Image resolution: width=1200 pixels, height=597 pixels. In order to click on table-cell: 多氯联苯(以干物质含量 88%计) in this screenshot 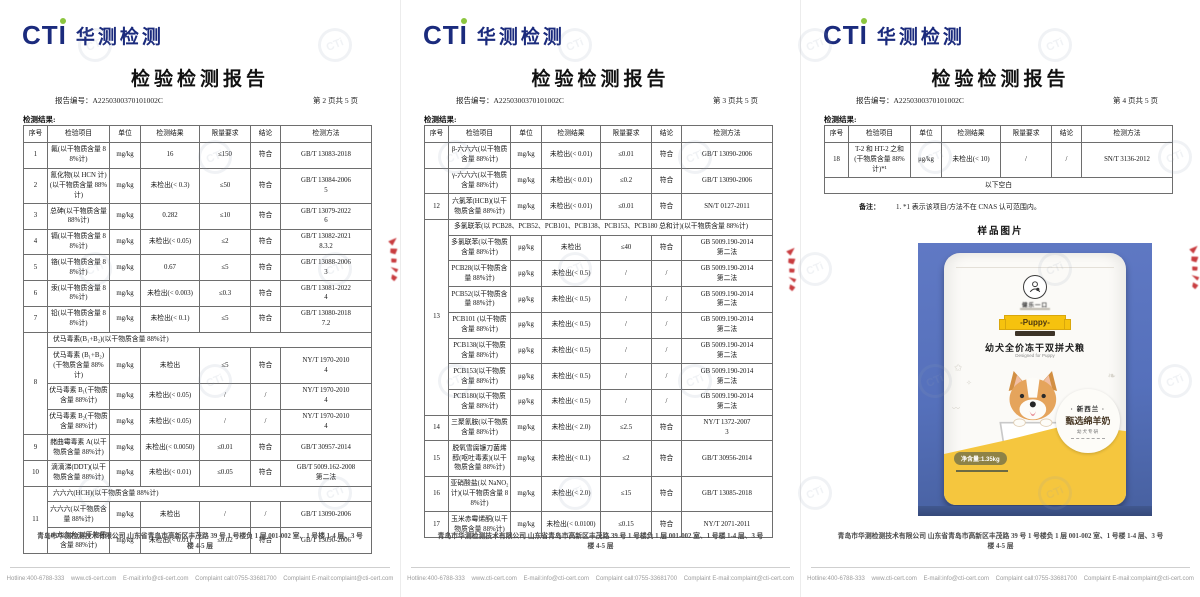, I will do `click(479, 248)`.